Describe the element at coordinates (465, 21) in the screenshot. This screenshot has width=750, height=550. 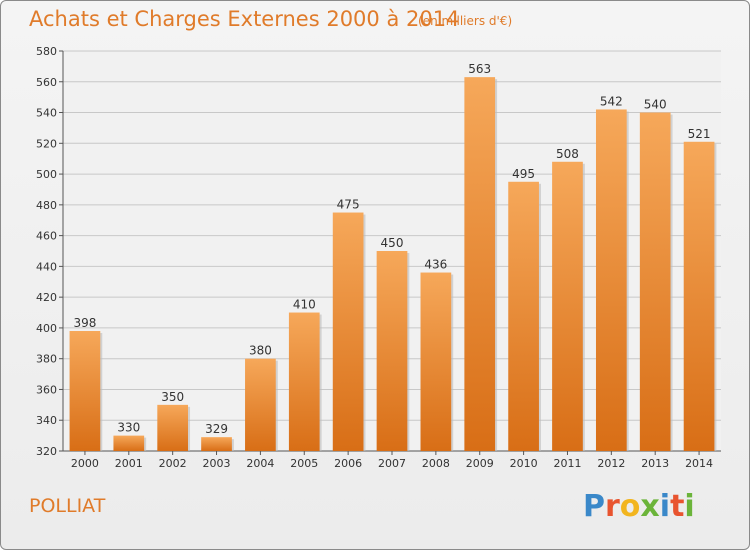
I see `chart-unit-note: (en milliers d'€)` at that location.